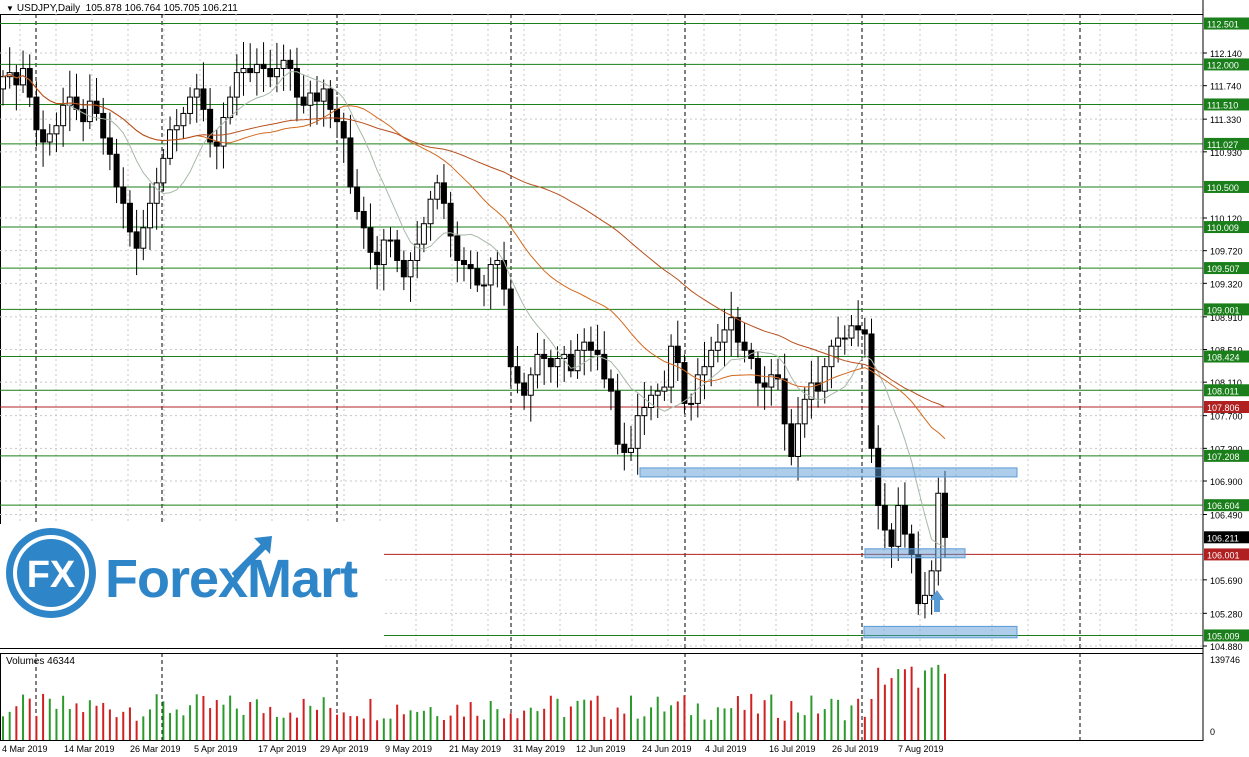 The image size is (1249, 757). What do you see at coordinates (408, 749) in the screenshot?
I see `x-tick-label: 9 May 2019` at bounding box center [408, 749].